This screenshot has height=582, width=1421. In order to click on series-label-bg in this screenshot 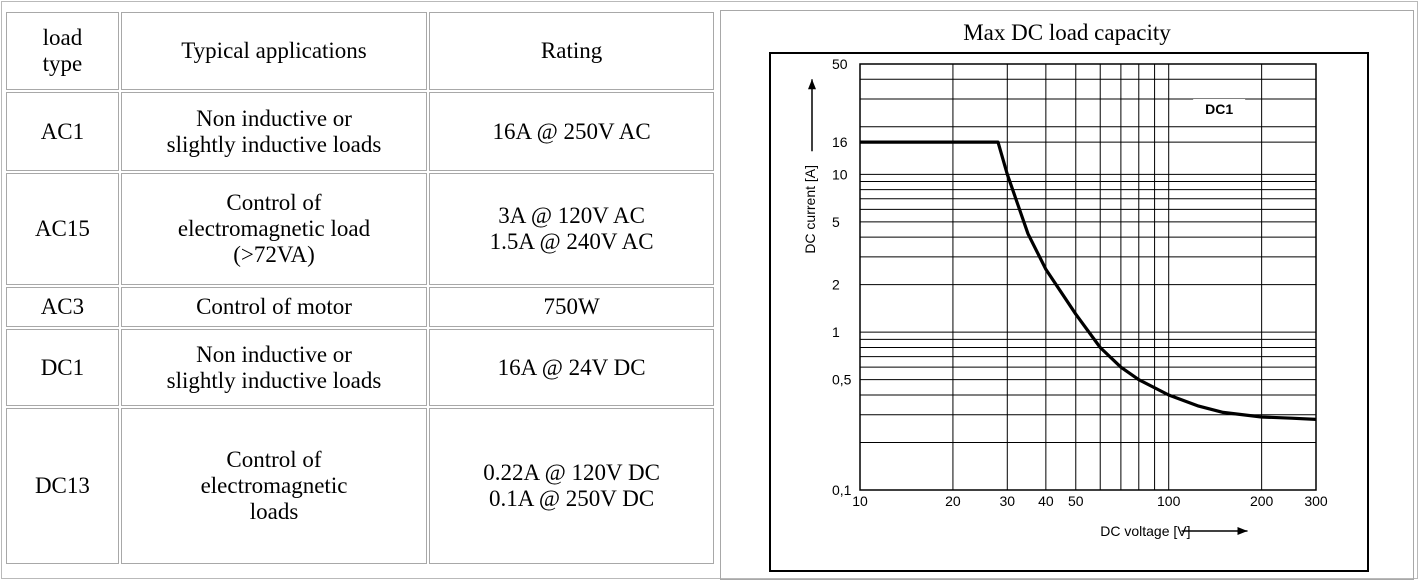, I will do `click(1219, 109)`.